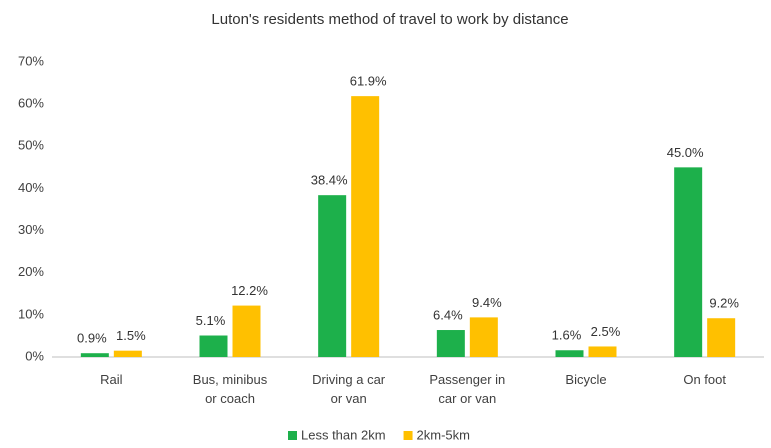 The image size is (771, 448). Describe the element at coordinates (92, 338) in the screenshot. I see `value-label: 0.9%` at that location.